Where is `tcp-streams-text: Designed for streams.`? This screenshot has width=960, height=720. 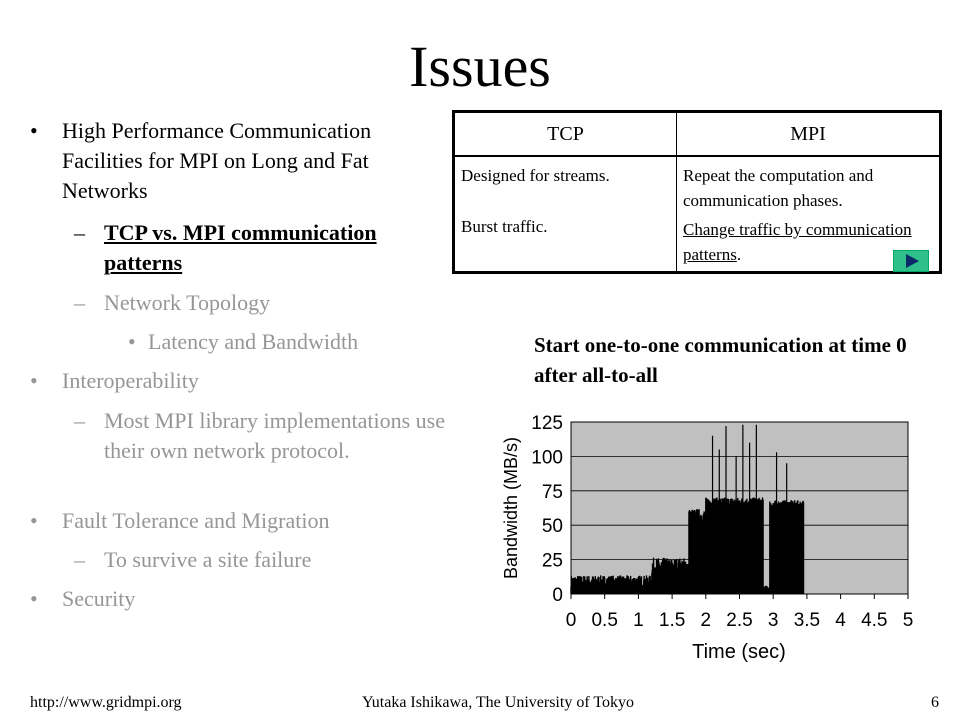
tcp-streams-text: Designed for streams. is located at coordinates (535, 175).